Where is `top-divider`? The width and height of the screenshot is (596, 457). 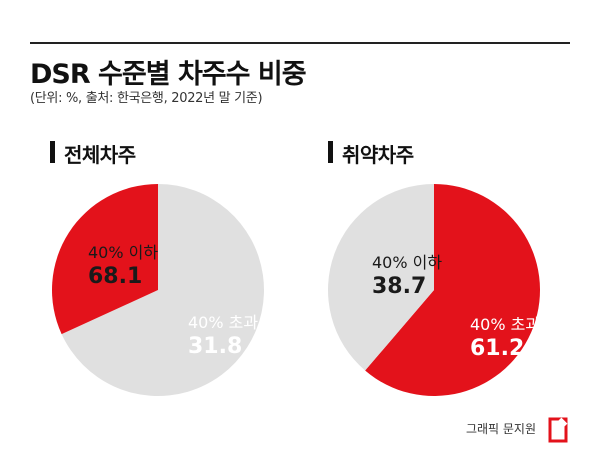
top-divider is located at coordinates (300, 43).